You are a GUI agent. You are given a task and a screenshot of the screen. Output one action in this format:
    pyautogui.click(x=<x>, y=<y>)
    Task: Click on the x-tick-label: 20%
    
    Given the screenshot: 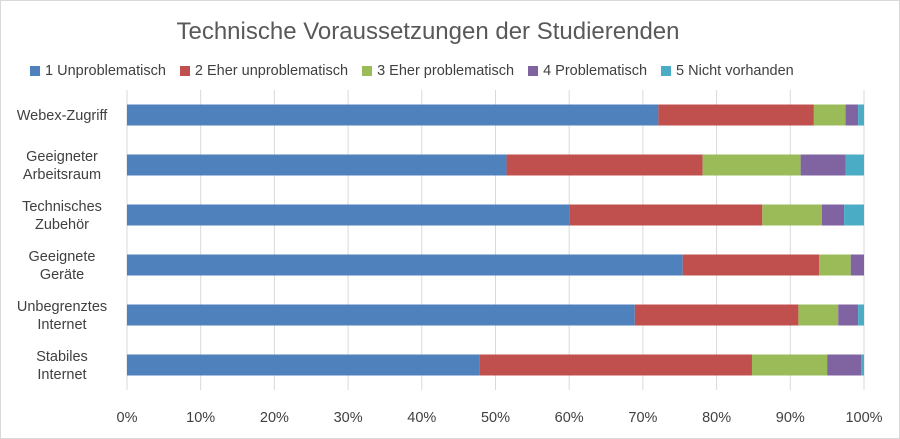 What is the action you would take?
    pyautogui.click(x=274, y=418)
    